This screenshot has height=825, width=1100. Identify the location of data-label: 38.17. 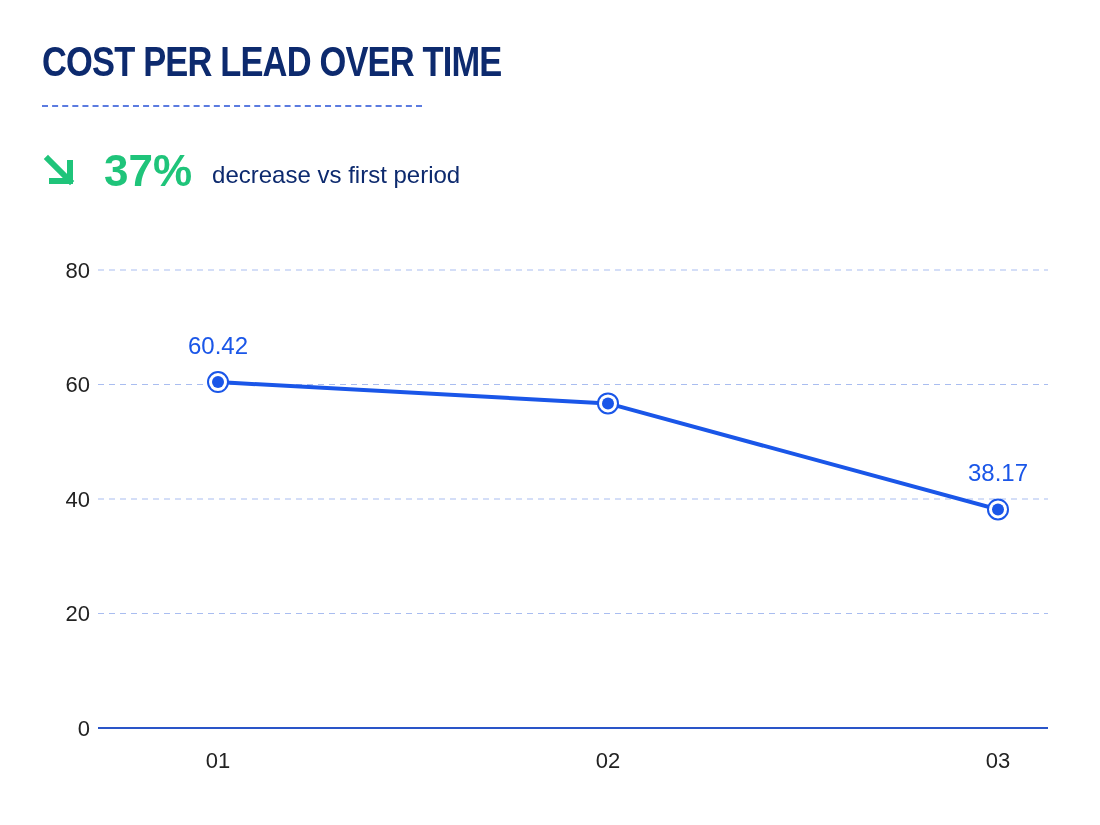
(998, 473).